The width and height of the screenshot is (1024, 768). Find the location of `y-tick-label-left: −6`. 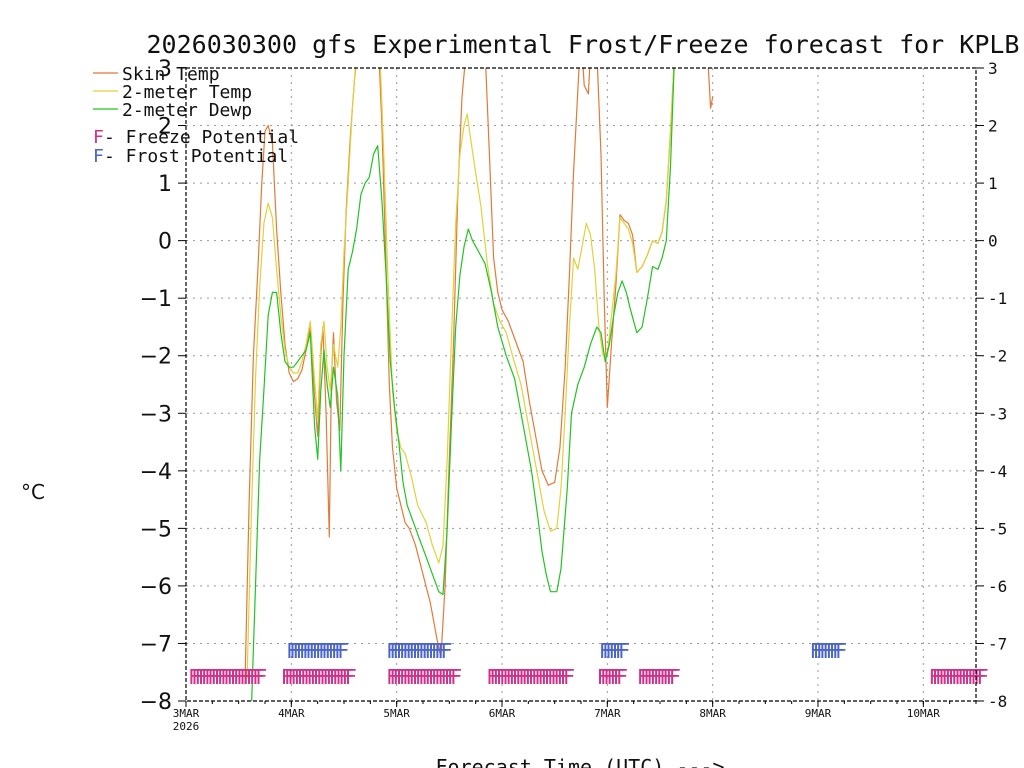

y-tick-label-left: −6 is located at coordinates (156, 587).